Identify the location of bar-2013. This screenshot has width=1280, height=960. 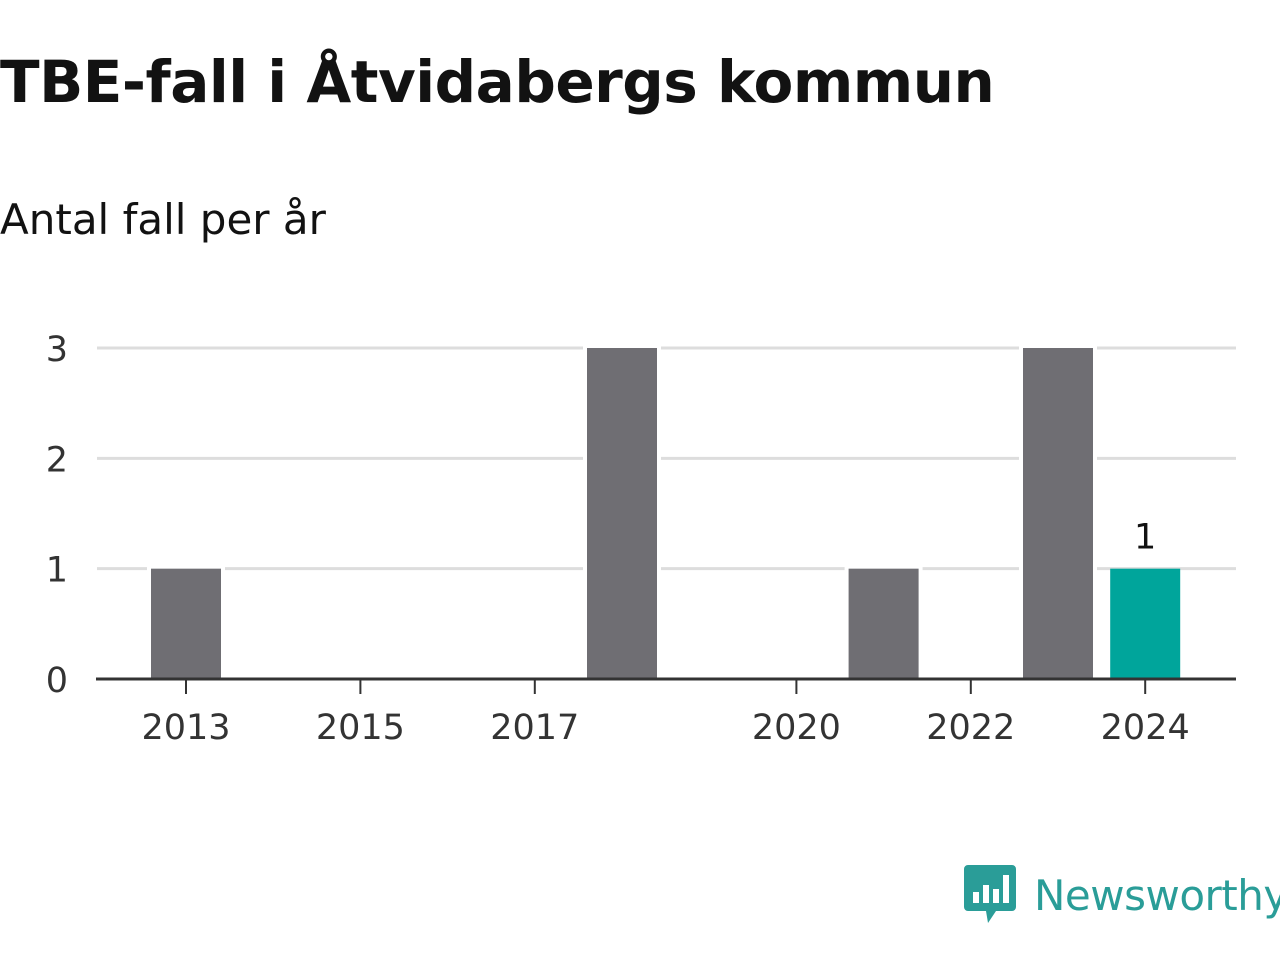
(186, 623).